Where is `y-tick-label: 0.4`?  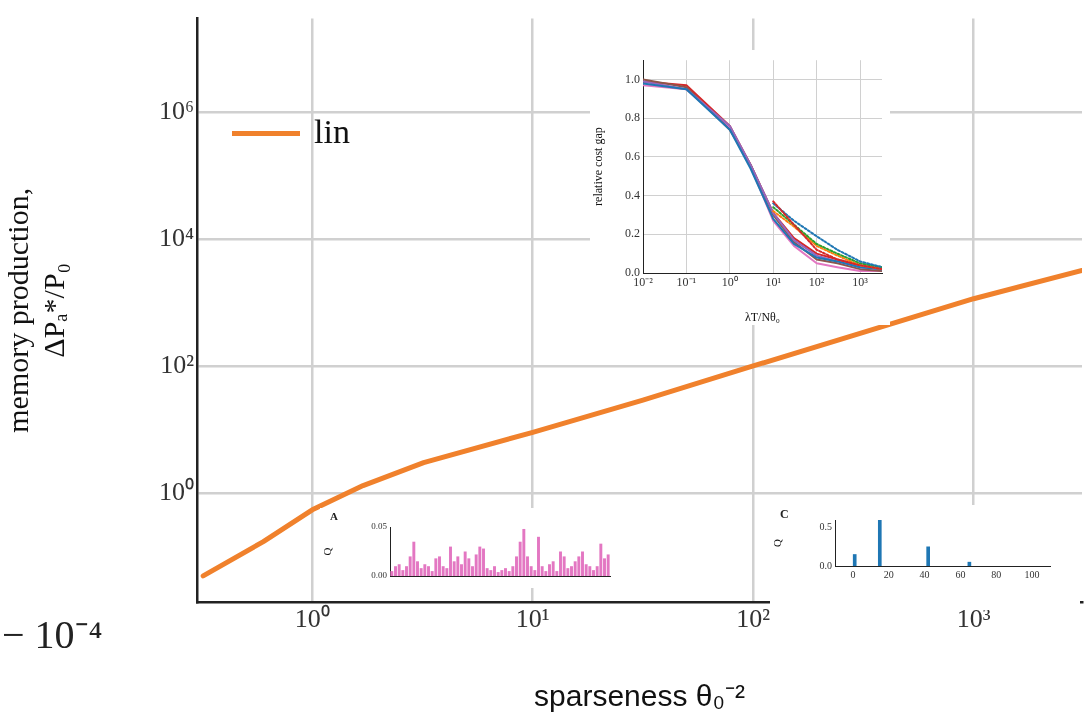
y-tick-label: 0.4 is located at coordinates (632, 194).